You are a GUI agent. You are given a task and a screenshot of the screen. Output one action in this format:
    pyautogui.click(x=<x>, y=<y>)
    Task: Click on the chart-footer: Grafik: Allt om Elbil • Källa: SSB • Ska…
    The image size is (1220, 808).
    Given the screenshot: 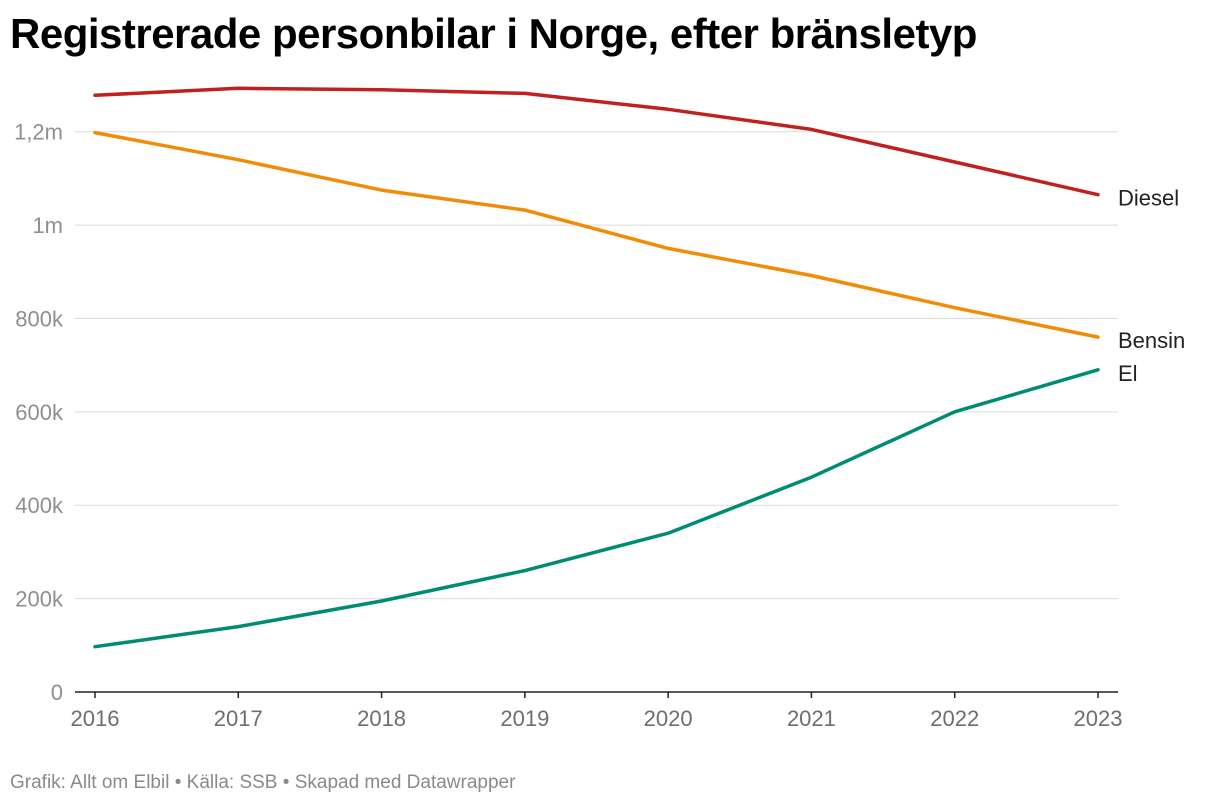 What is the action you would take?
    pyautogui.click(x=262, y=783)
    